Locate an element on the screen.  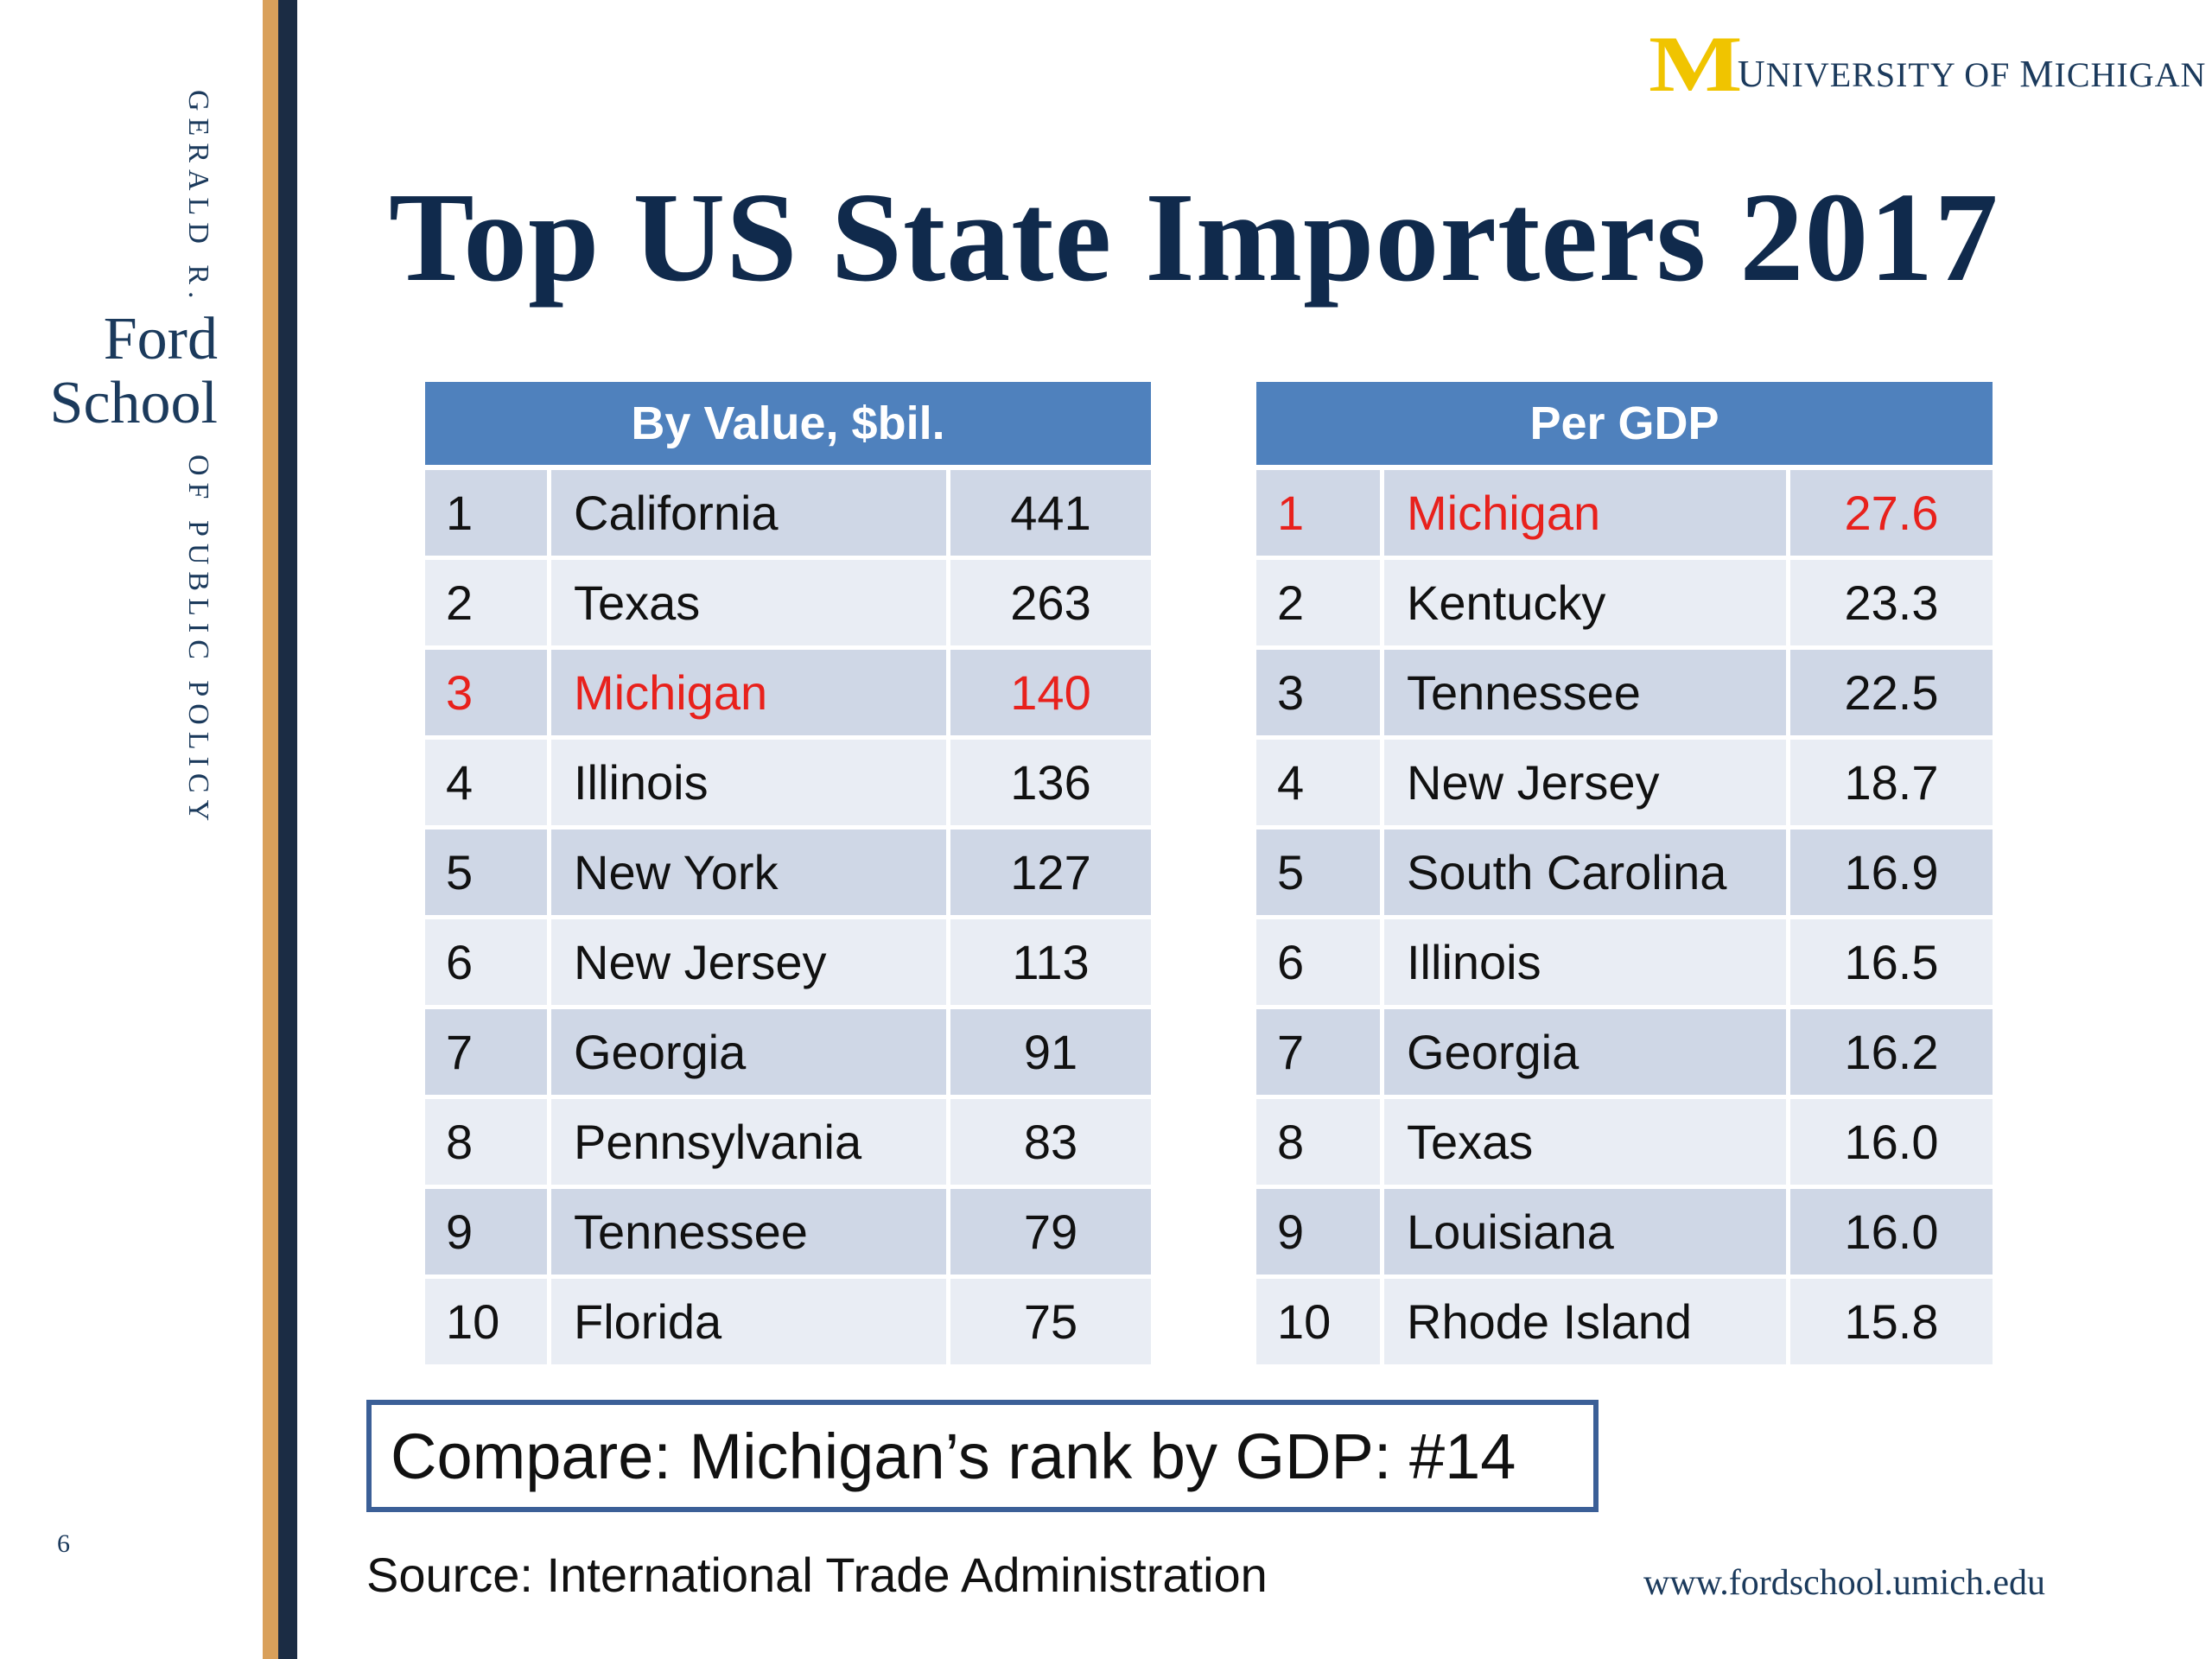
table-row: 10 Florida 75 is located at coordinates (788, 1324).